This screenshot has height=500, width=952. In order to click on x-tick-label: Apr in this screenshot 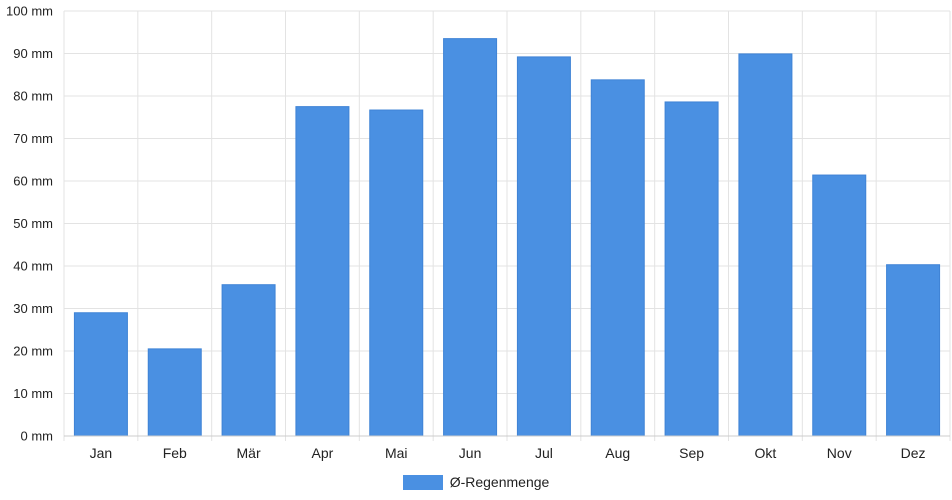, I will do `click(323, 453)`.